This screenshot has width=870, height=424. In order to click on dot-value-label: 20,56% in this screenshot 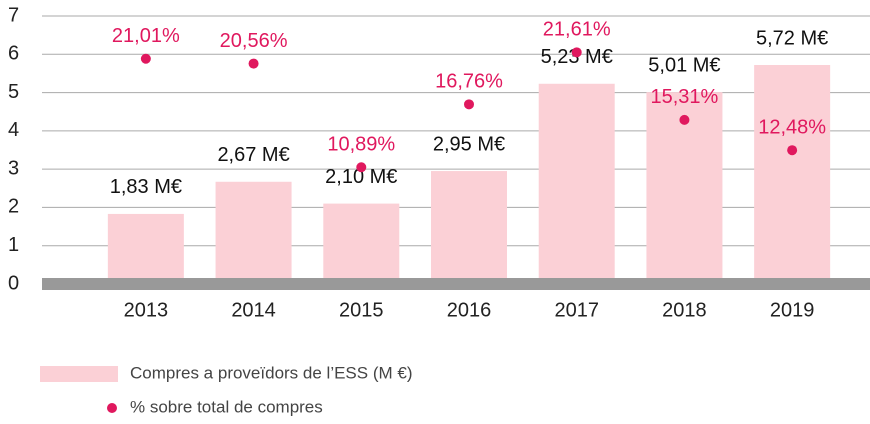, I will do `click(254, 41)`.